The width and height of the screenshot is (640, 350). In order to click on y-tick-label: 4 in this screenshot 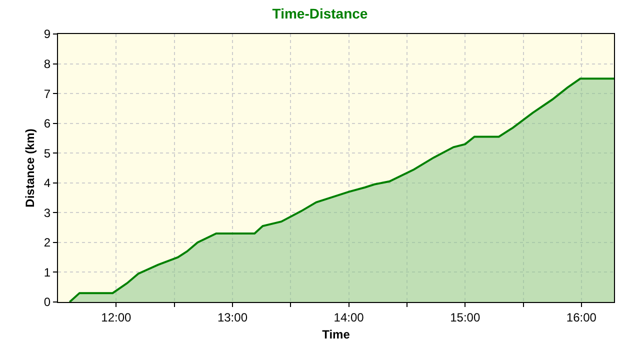, I will do `click(47, 183)`.